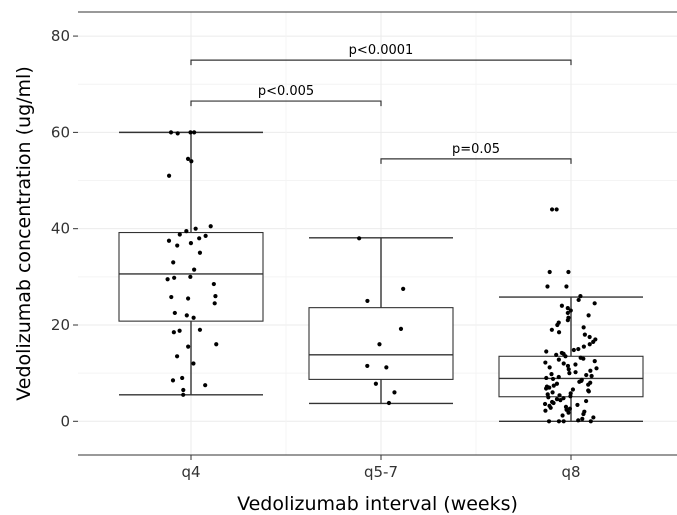 The image size is (677, 515). I want to click on p-value-label: p=0.05, so click(476, 149).